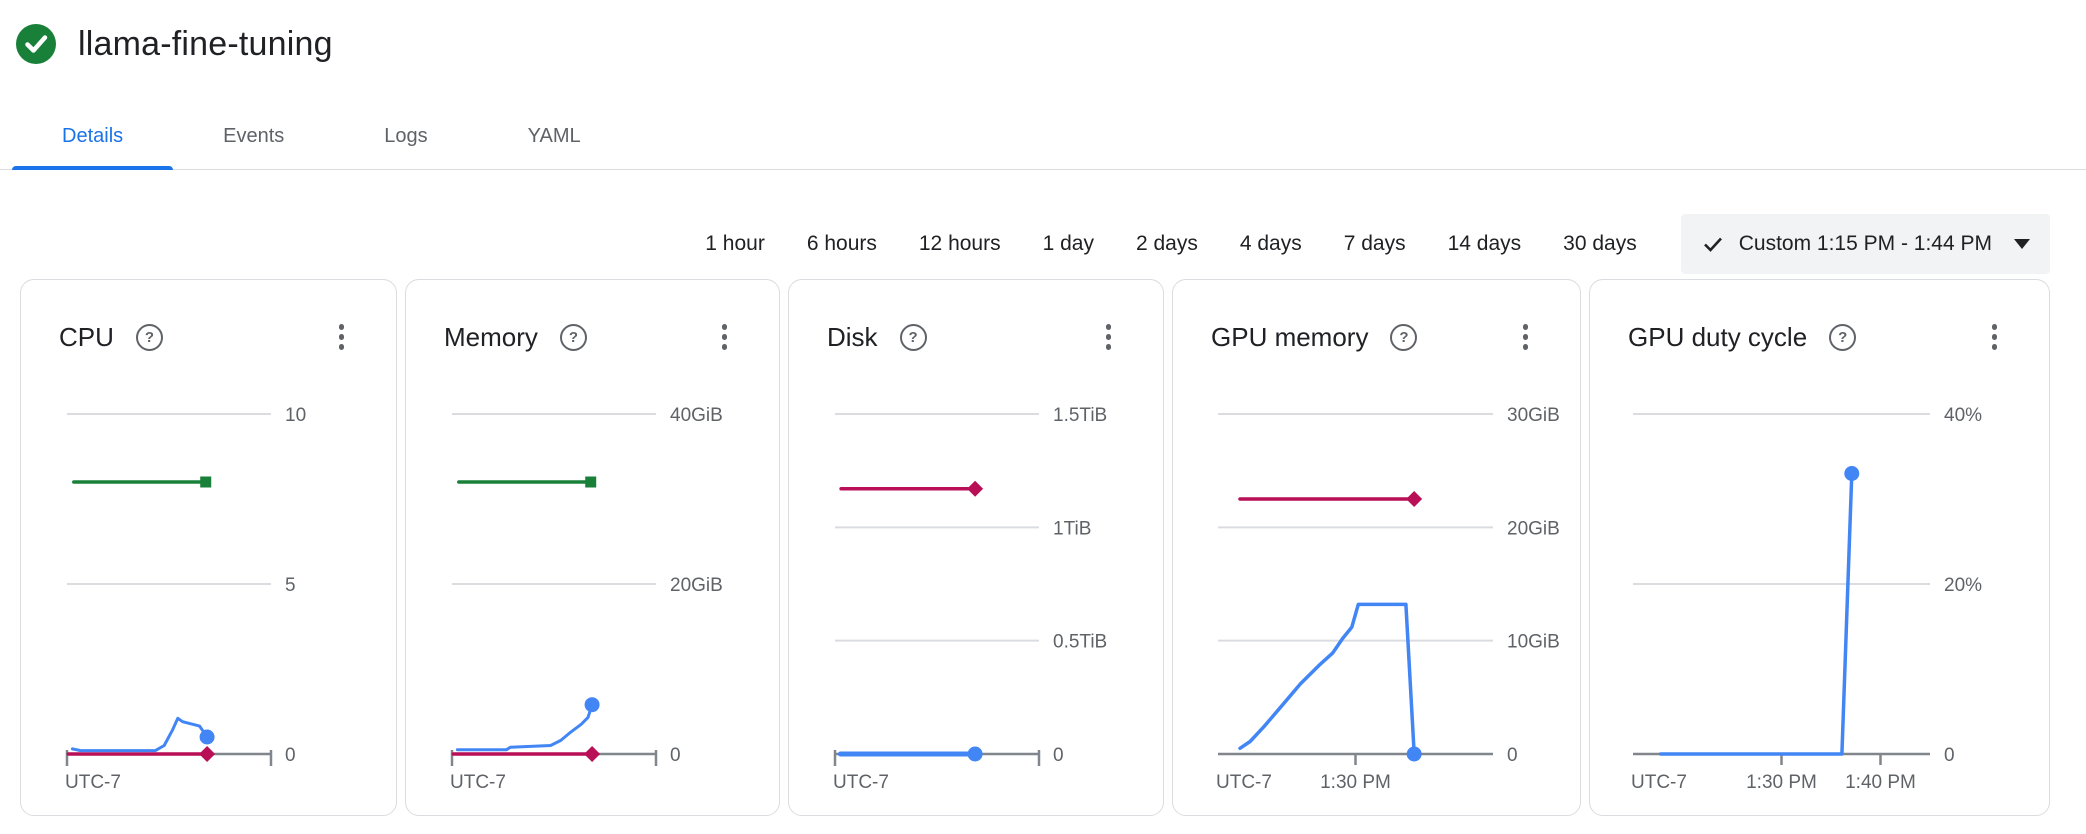  I want to click on y-tick-label: 20%, so click(1963, 585).